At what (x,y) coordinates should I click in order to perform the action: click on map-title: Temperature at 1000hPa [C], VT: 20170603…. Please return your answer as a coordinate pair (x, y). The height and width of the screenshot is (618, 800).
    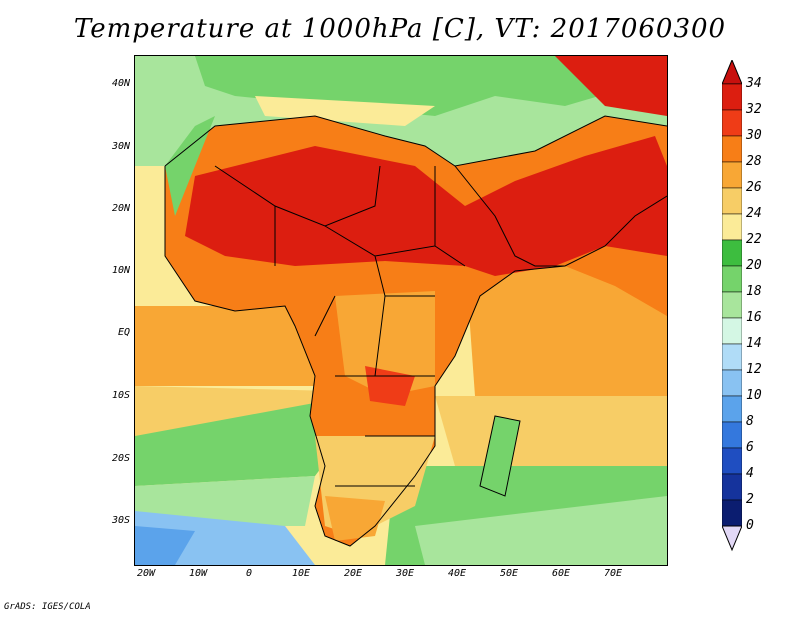
    Looking at the image, I should click on (400, 29).